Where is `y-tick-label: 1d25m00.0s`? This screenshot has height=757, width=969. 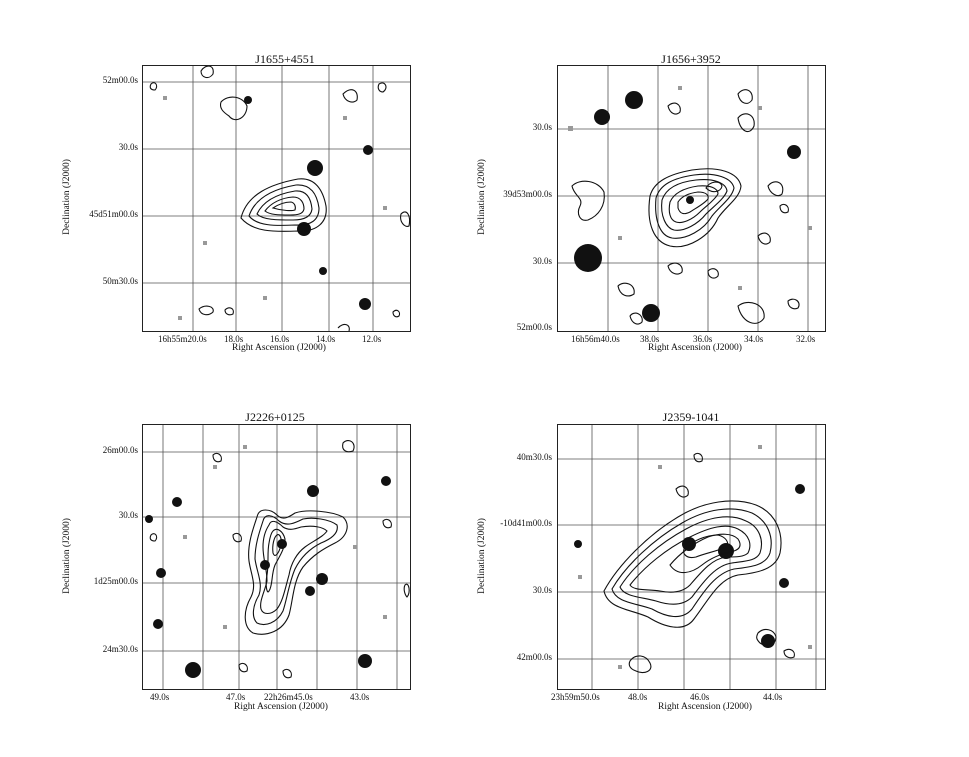 y-tick-label: 1d25m00.0s is located at coordinates (115, 581).